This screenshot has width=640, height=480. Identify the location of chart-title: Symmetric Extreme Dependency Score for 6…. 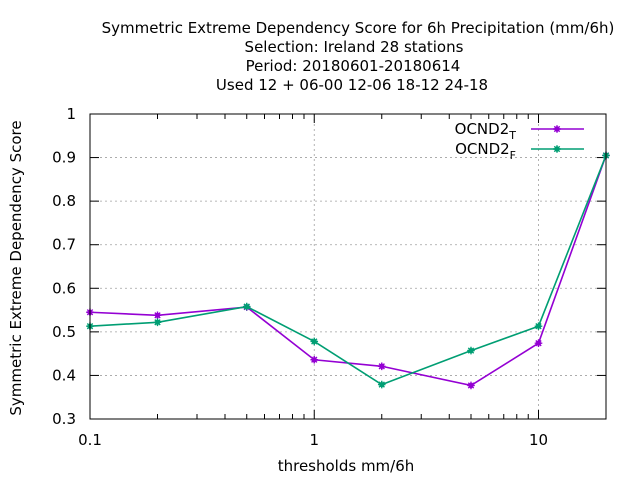
(358, 56).